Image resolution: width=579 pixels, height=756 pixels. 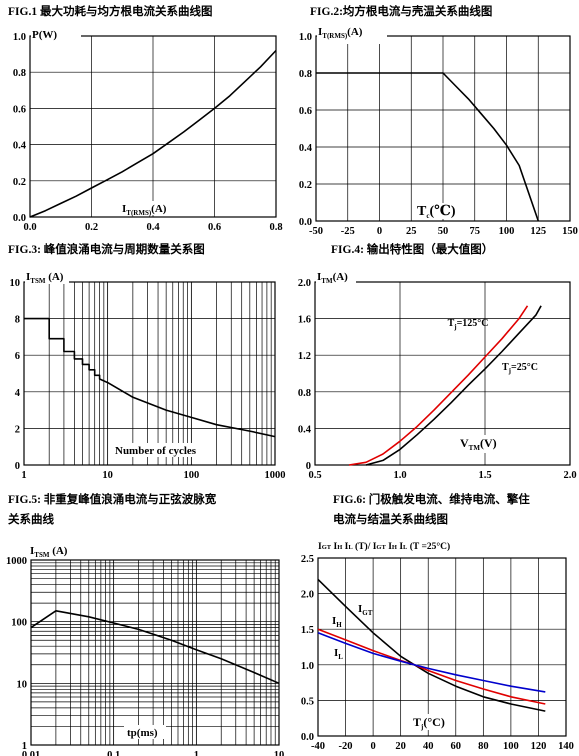 I want to click on y-tick-label: 0.6, so click(x=19, y=109).